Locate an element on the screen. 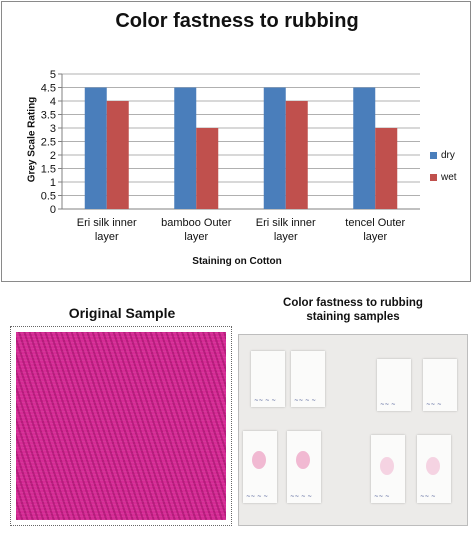 This screenshot has width=474, height=533. category-label: bamboo Outer is located at coordinates (196, 223).